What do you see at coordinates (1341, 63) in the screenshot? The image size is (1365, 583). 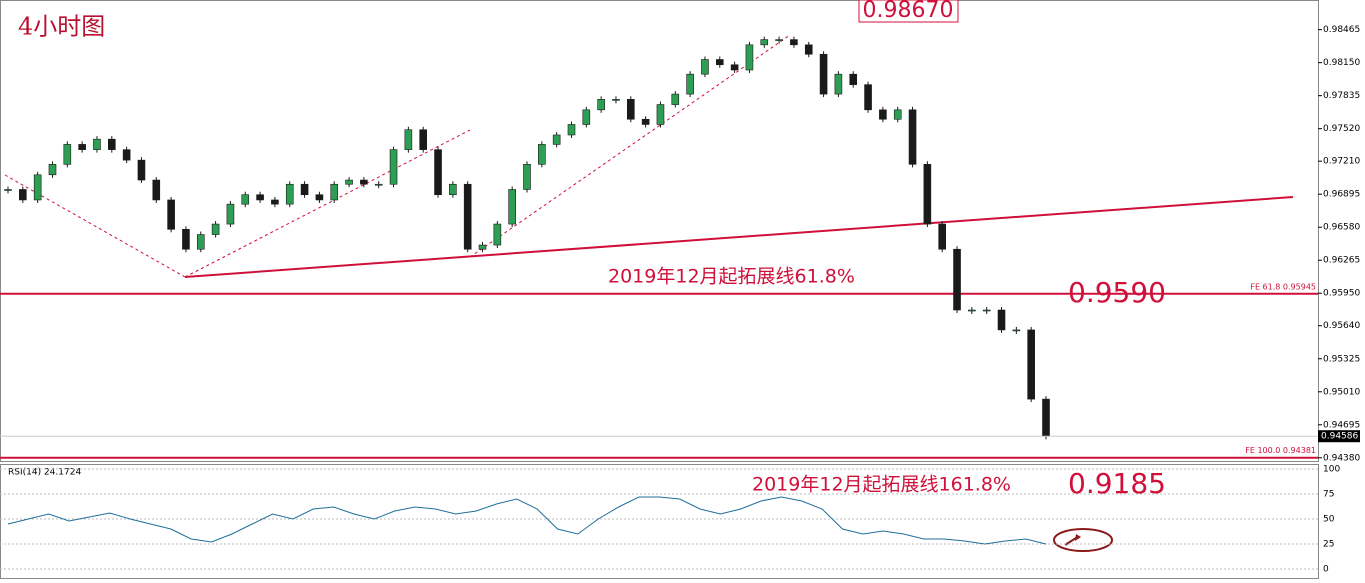 I see `y-tick-label: 0.98150` at bounding box center [1341, 63].